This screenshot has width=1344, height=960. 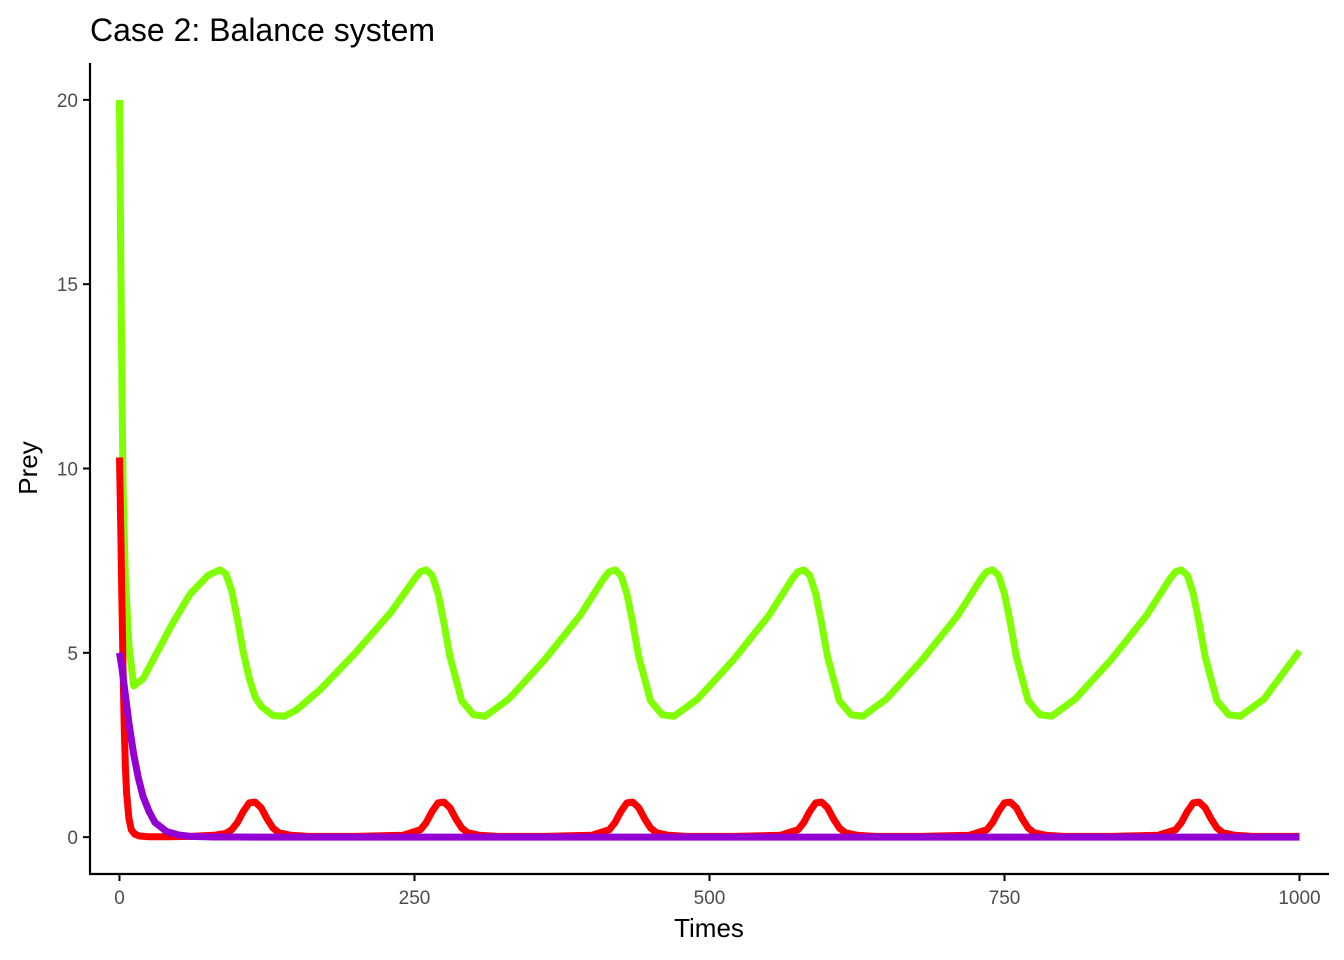 I want to click on x-tick-label: 250, so click(x=415, y=898).